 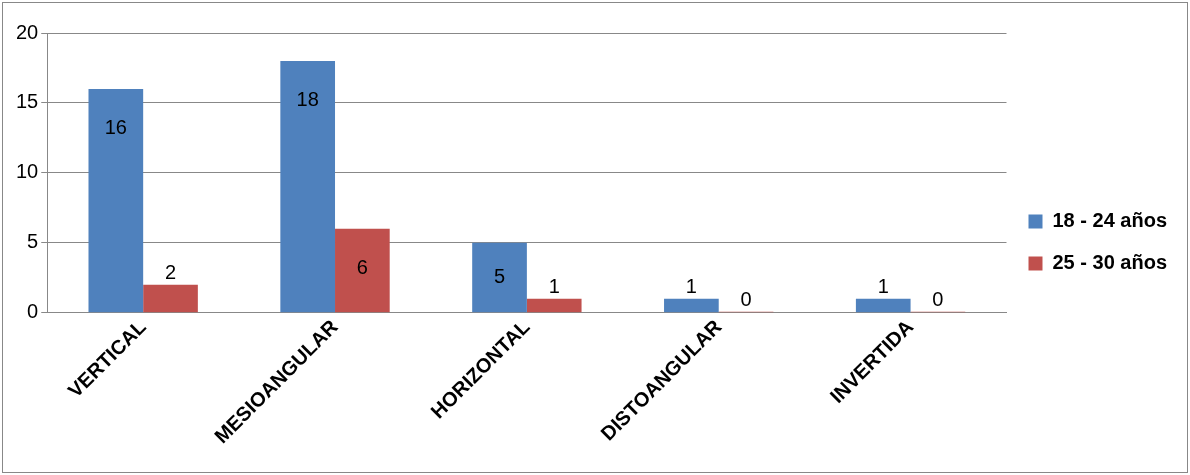 What do you see at coordinates (170, 272) in the screenshot?
I see `data-label: 2` at bounding box center [170, 272].